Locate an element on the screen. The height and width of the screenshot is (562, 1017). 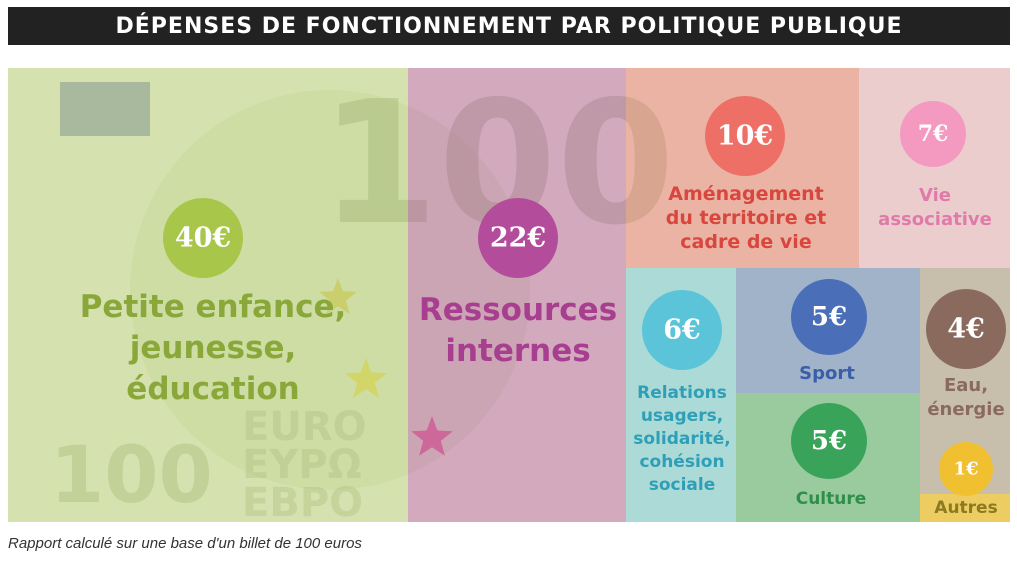
tile-culture: 5€ Culture is located at coordinates (828, 457).